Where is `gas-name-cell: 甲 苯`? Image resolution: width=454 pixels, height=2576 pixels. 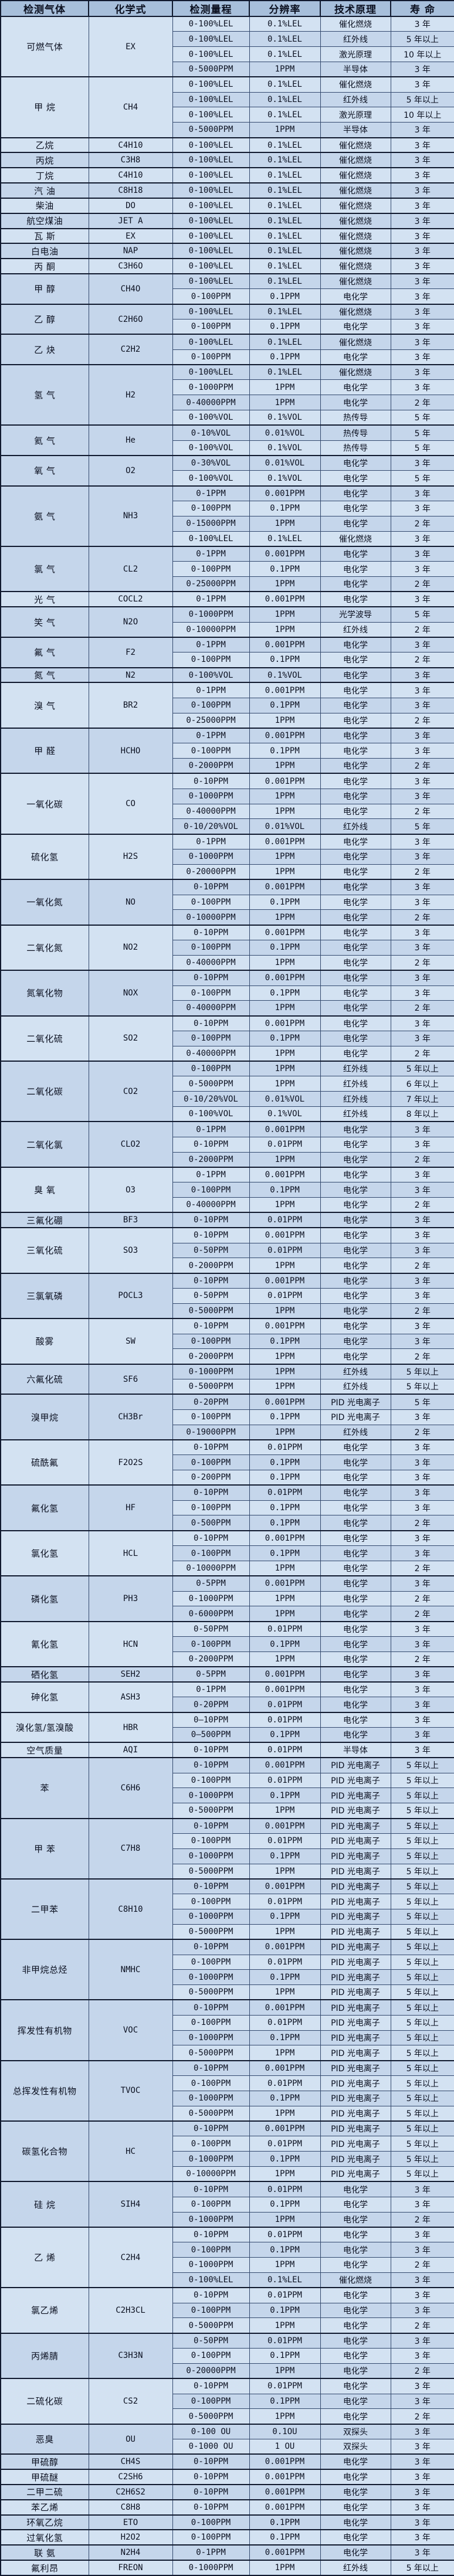
gas-name-cell: 甲 苯 is located at coordinates (44, 1849).